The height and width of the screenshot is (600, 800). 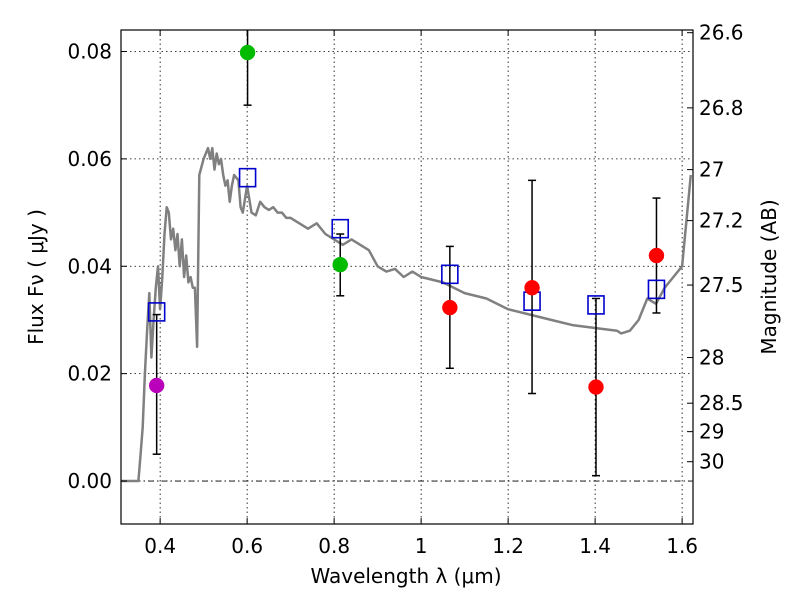 I want to click on y-axis-label: Flux Fν ( μJy ), so click(x=36, y=277).